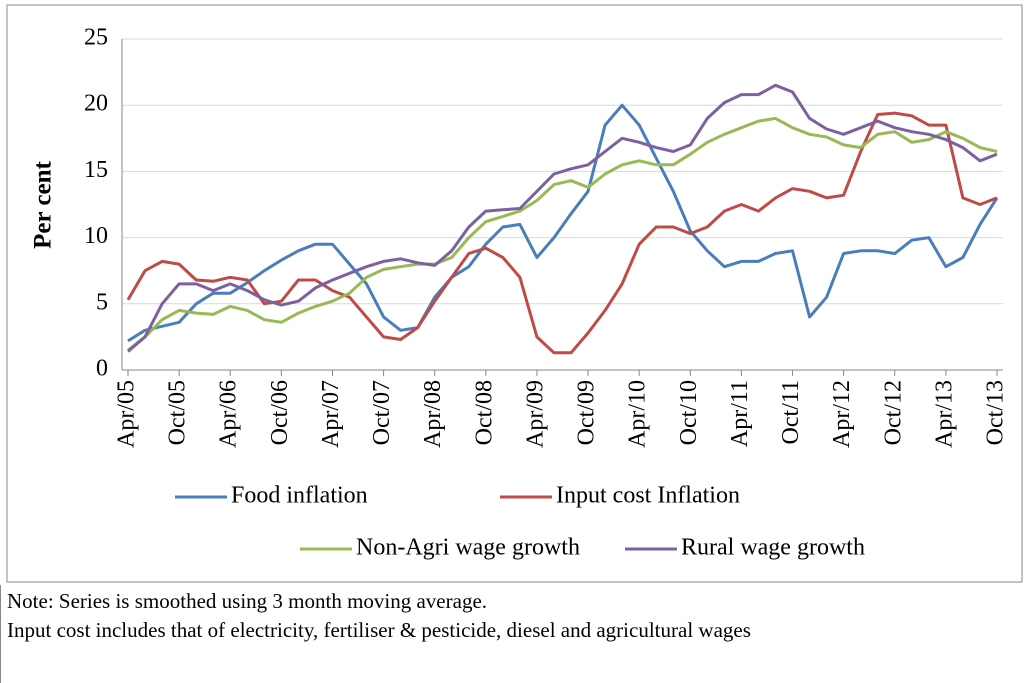 This screenshot has width=1030, height=683. What do you see at coordinates (96, 236) in the screenshot?
I see `y-tick-label: 10` at bounding box center [96, 236].